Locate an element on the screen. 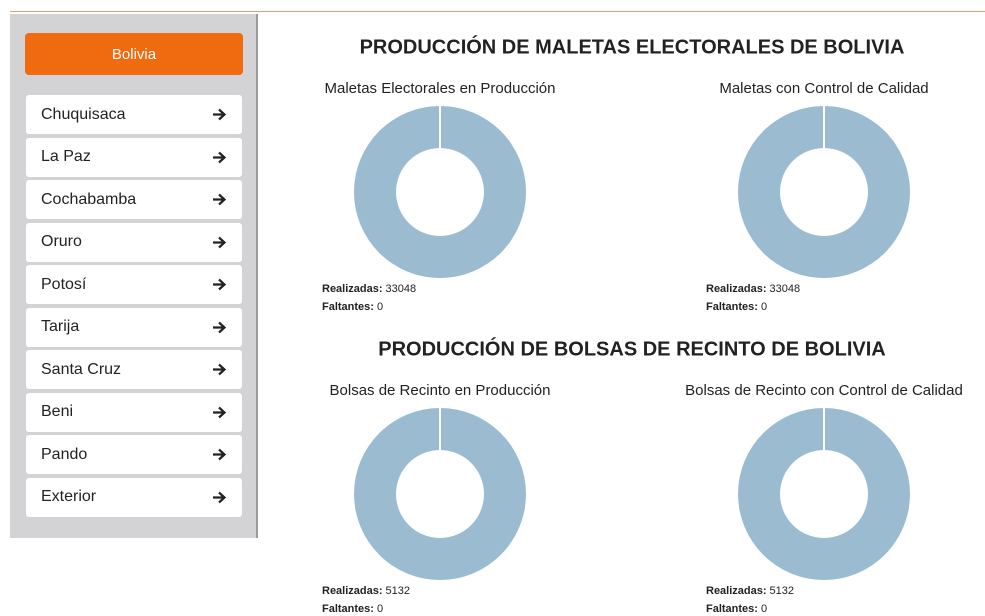 The height and width of the screenshot is (616, 985). top-rule is located at coordinates (497, 11).